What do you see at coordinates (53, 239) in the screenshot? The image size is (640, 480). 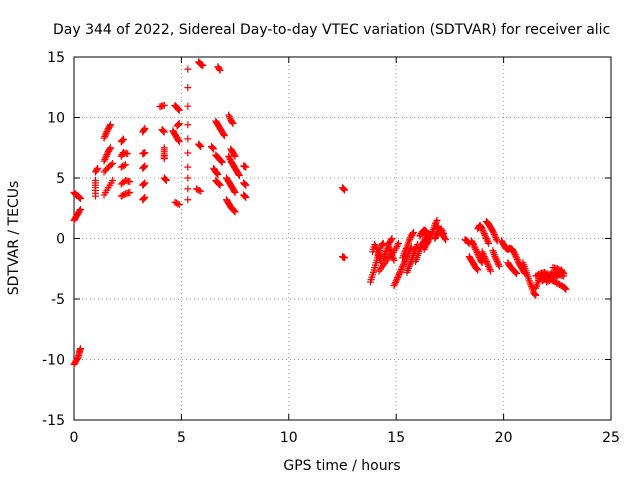 I see `y-tick-labels: -15 -10 -5 0 5 10 15` at bounding box center [53, 239].